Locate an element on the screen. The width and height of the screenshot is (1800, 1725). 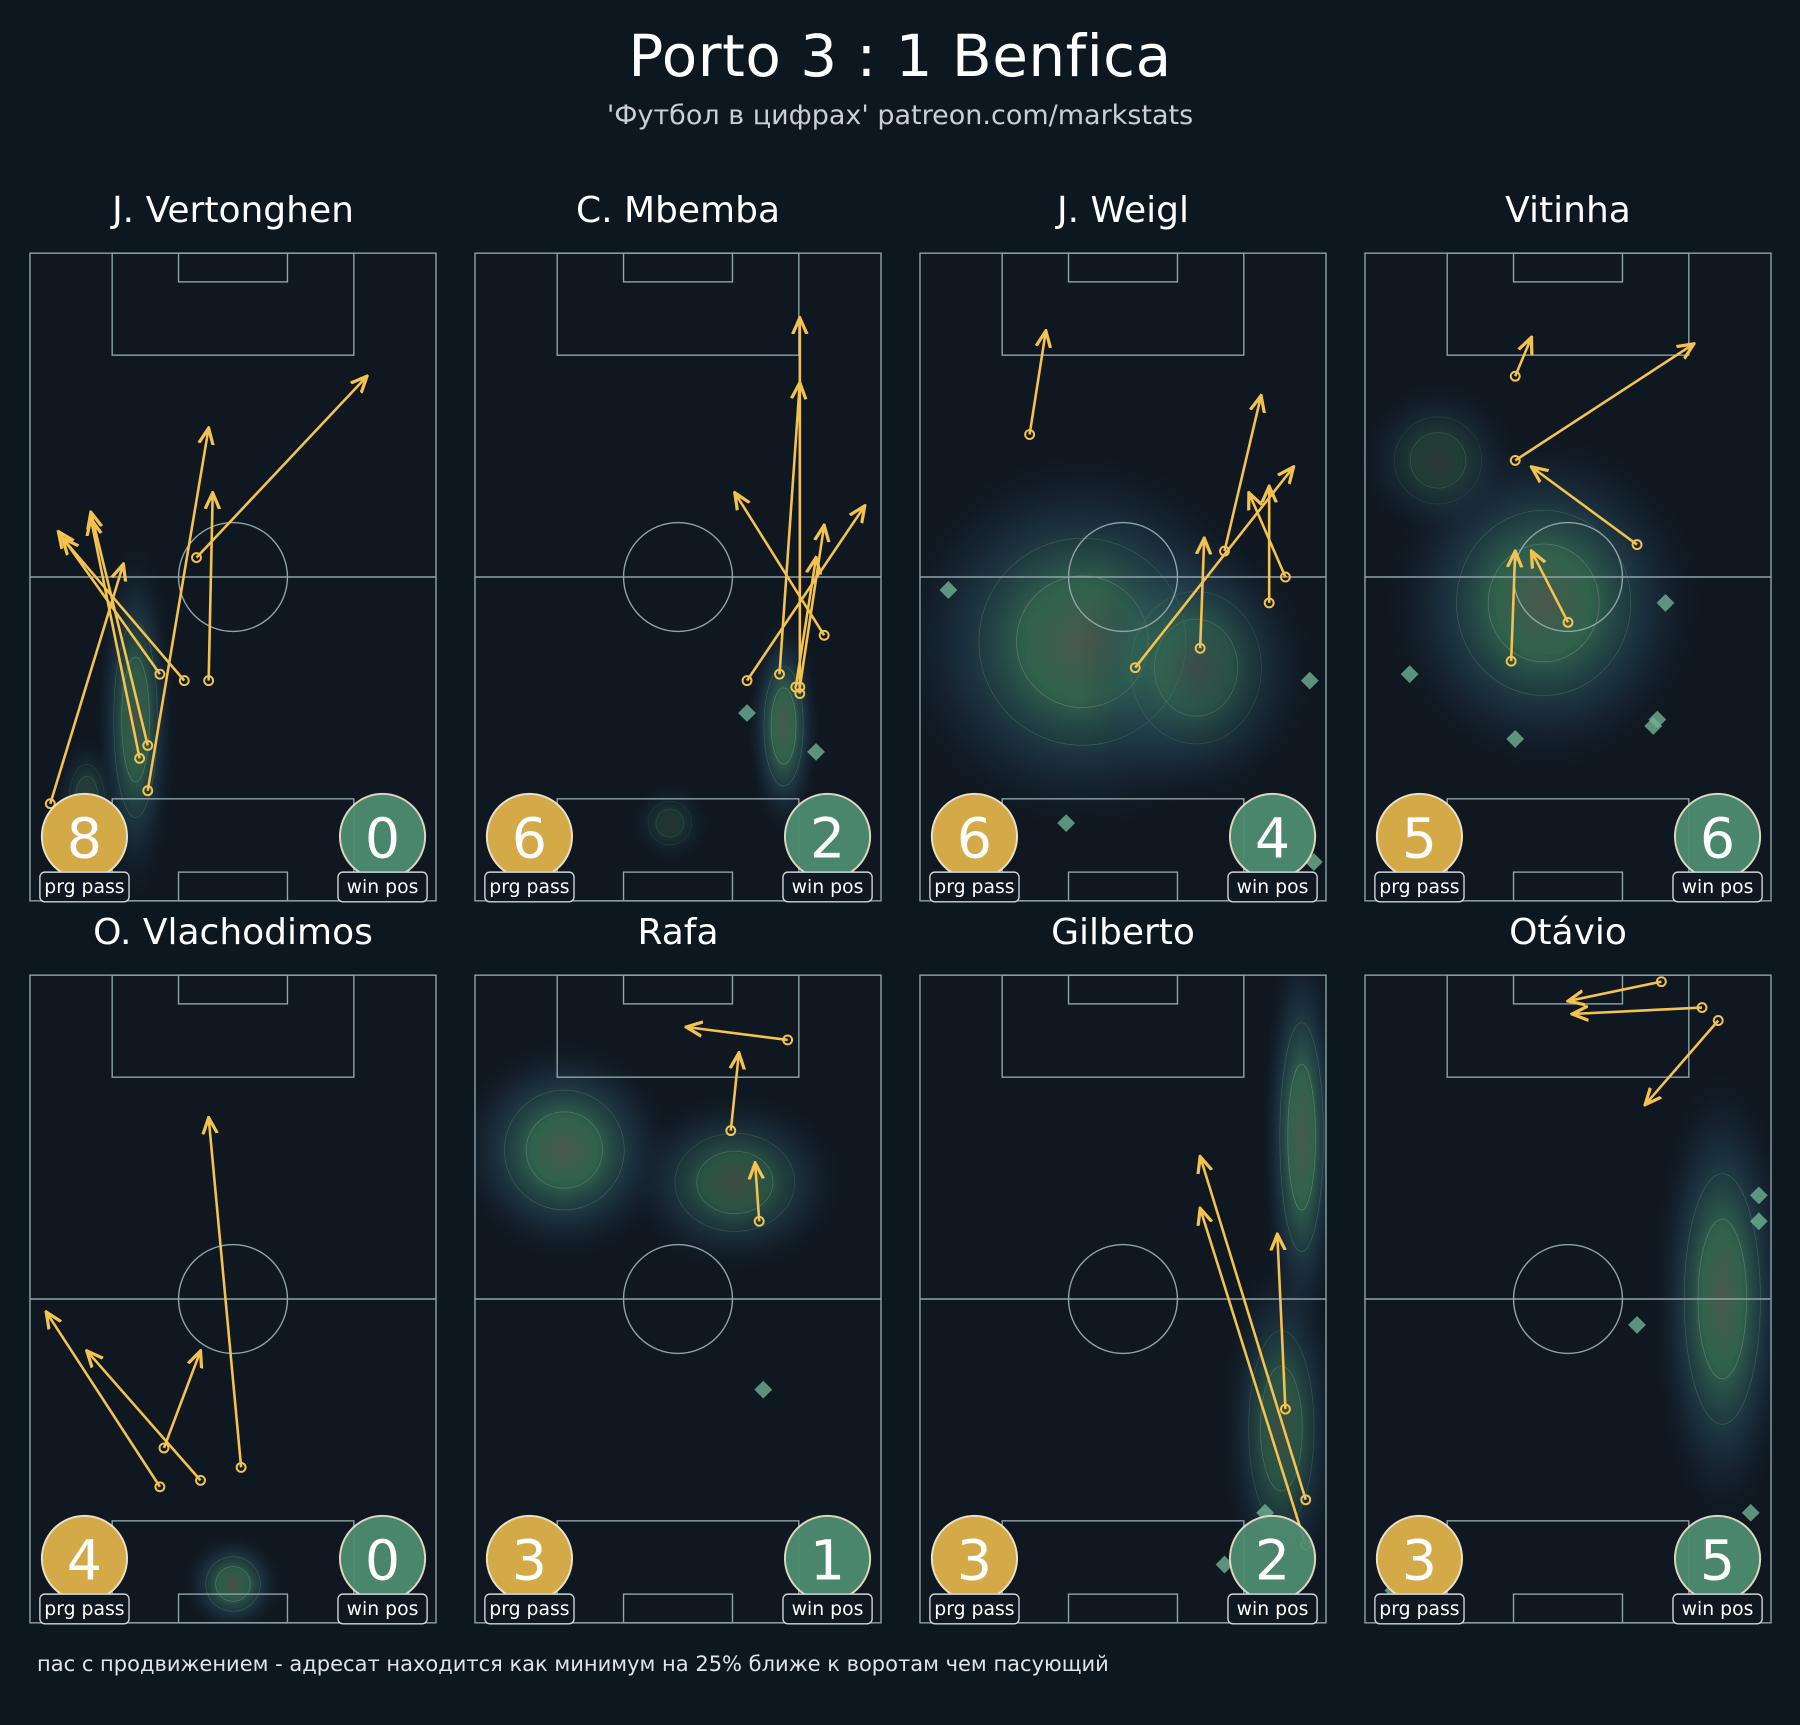
pitch-chart: 5 prg pass 6 win pos is located at coordinates (1568, 577).